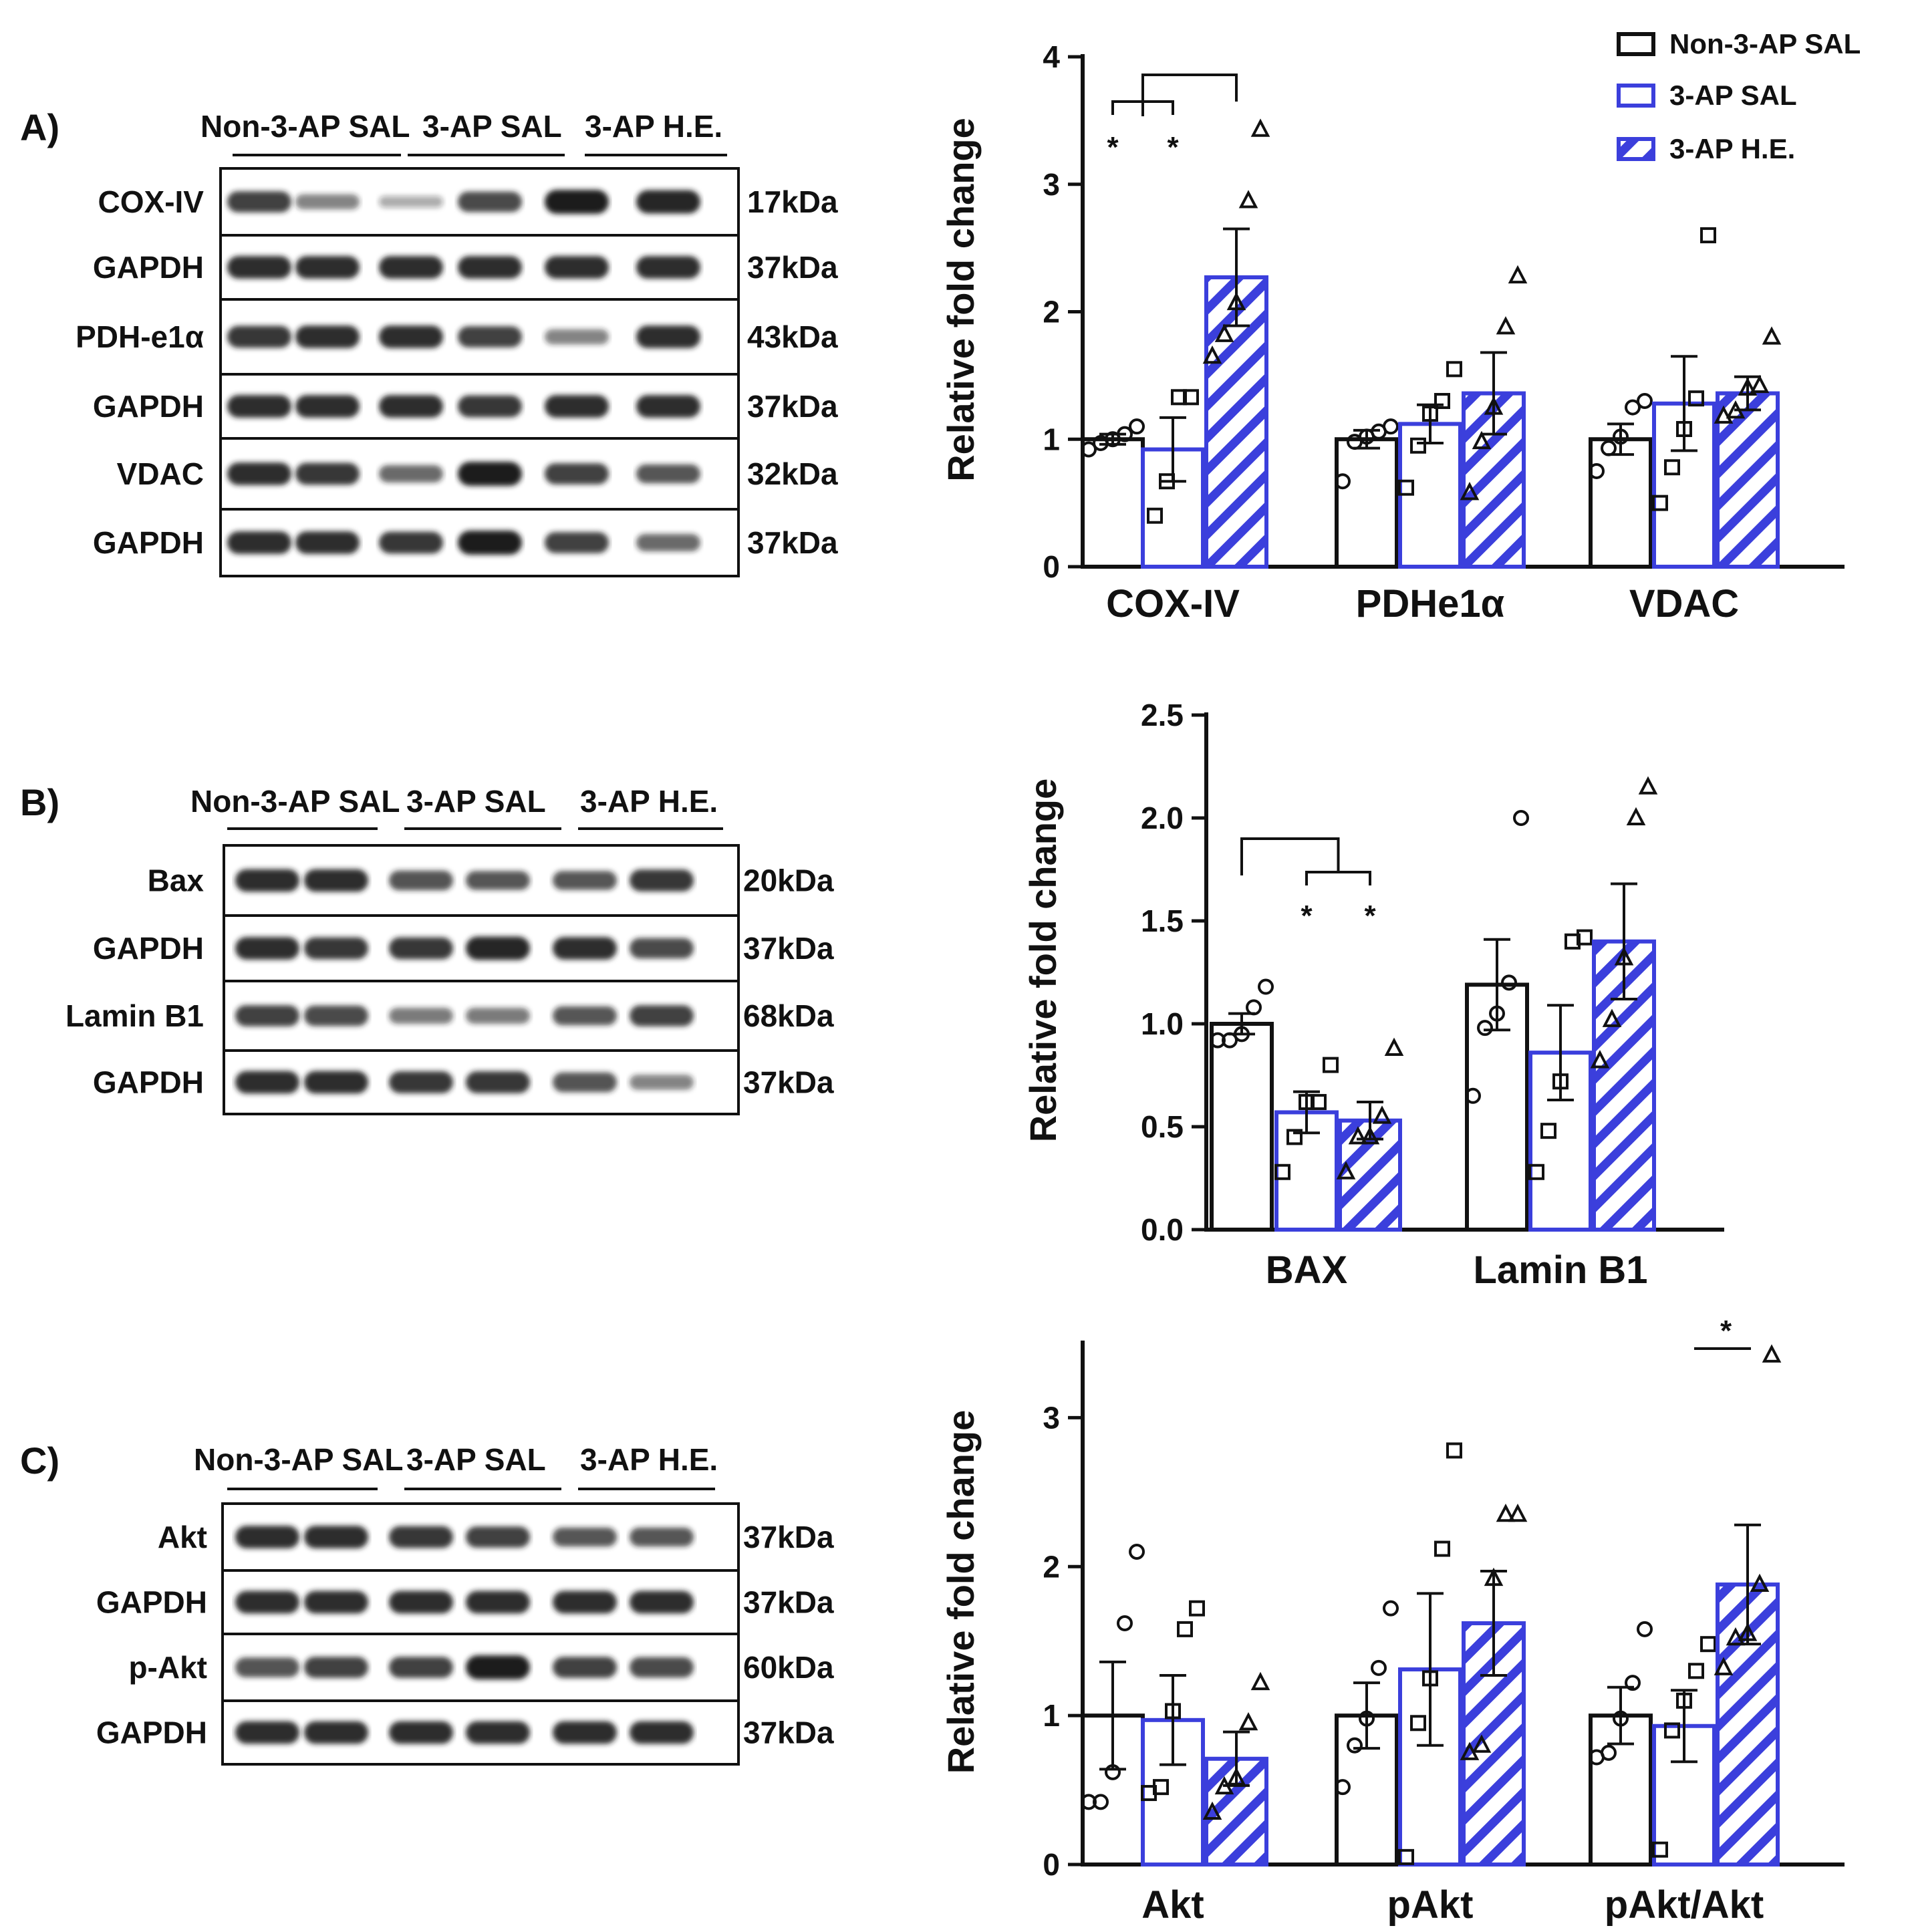 This screenshot has width=1906, height=1932. What do you see at coordinates (134, 1015) in the screenshot?
I see `blot-protein-label: Lamin B1` at bounding box center [134, 1015].